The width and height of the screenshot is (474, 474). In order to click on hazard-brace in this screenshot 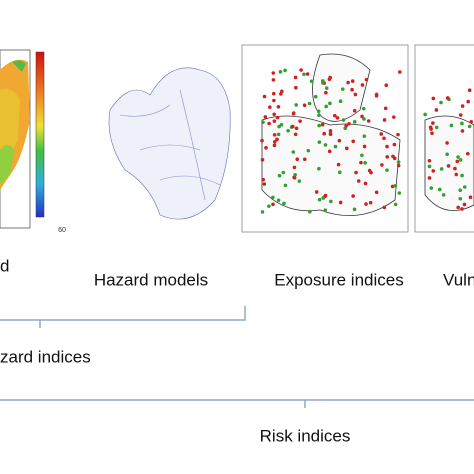, I will do `click(123, 317)`.